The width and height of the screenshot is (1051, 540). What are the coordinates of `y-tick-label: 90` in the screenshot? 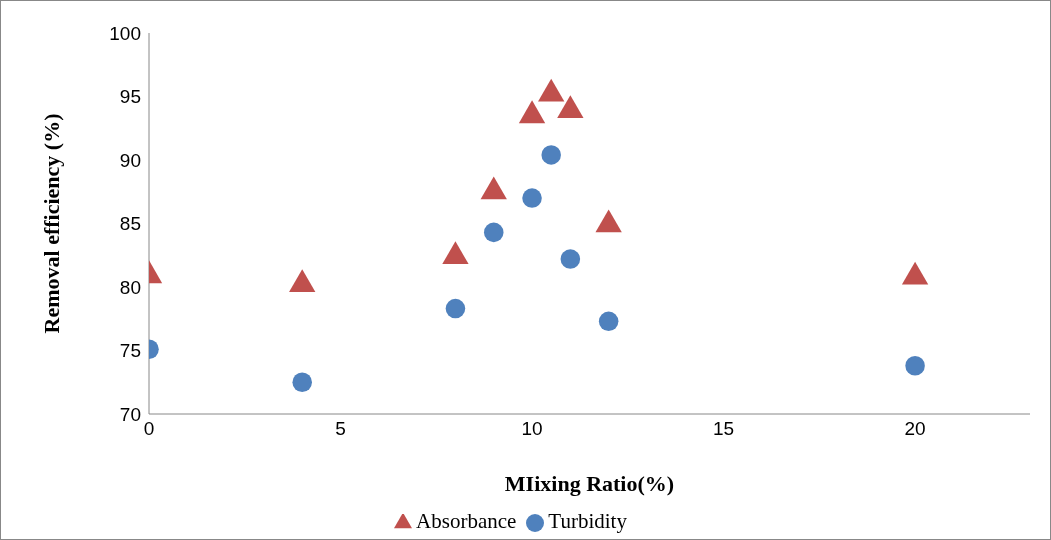 It's located at (130, 160).